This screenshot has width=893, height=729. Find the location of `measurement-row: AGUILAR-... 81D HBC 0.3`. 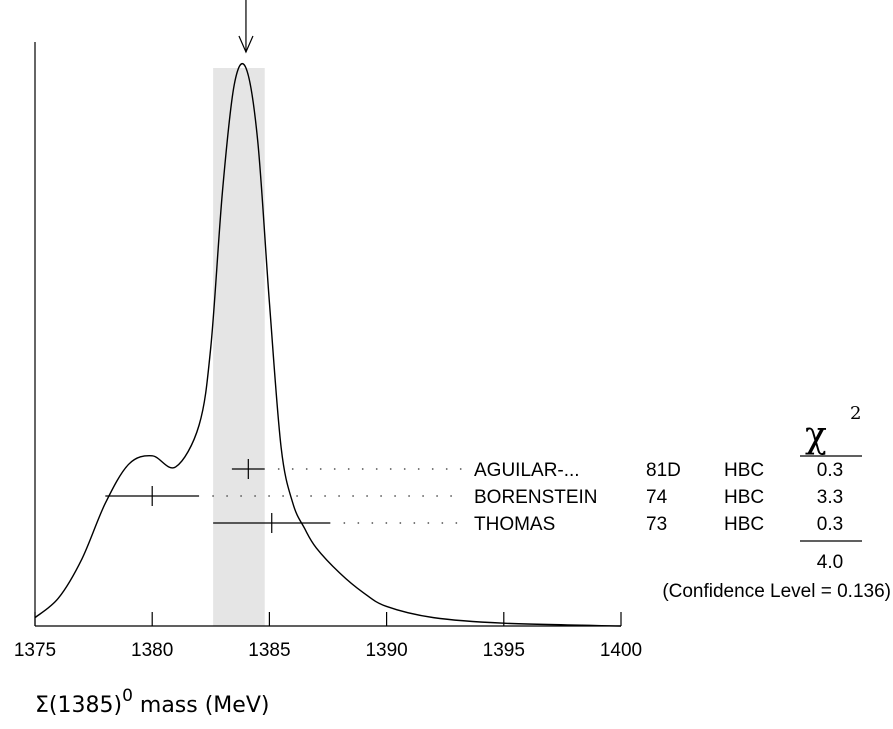

measurement-row: AGUILAR-... 81D HBC 0.3 is located at coordinates (537, 470).